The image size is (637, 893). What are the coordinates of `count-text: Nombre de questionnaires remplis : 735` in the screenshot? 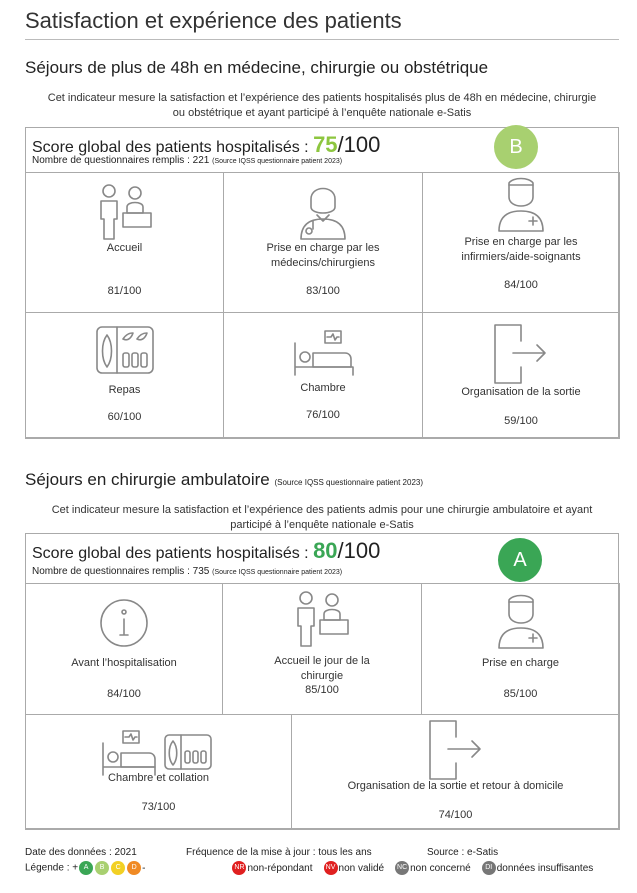 It's located at (121, 571).